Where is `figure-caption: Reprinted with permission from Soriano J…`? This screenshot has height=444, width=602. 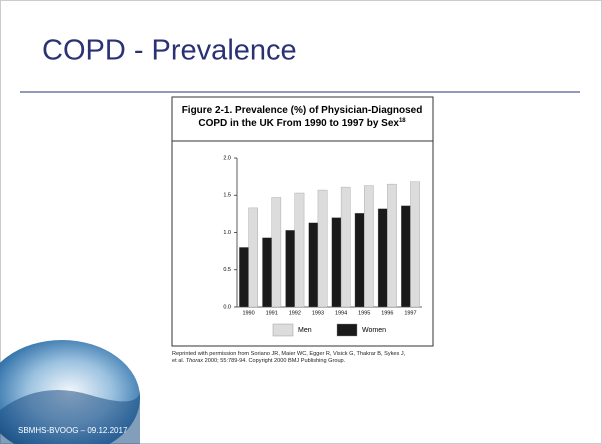
figure-caption: Reprinted with permission from Soriano J… is located at coordinates (289, 357).